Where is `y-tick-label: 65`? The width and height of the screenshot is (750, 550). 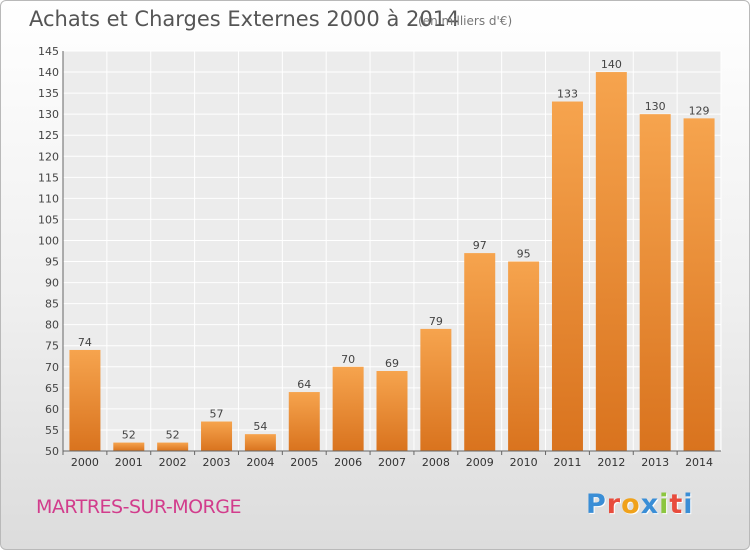 y-tick-label: 65 is located at coordinates (52, 388).